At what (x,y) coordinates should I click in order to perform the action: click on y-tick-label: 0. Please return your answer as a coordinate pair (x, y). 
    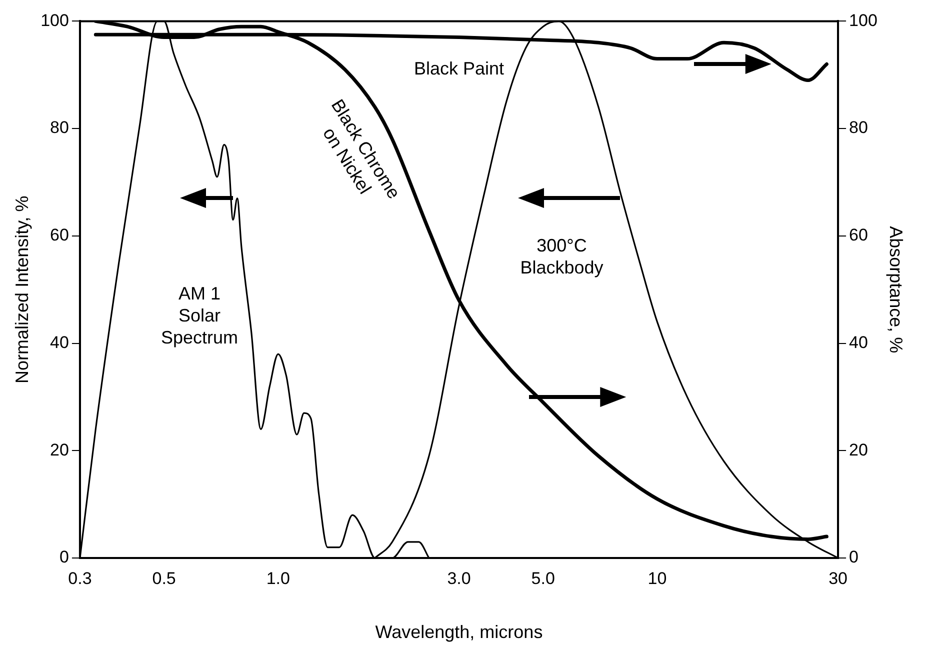
    Looking at the image, I should click on (64, 557).